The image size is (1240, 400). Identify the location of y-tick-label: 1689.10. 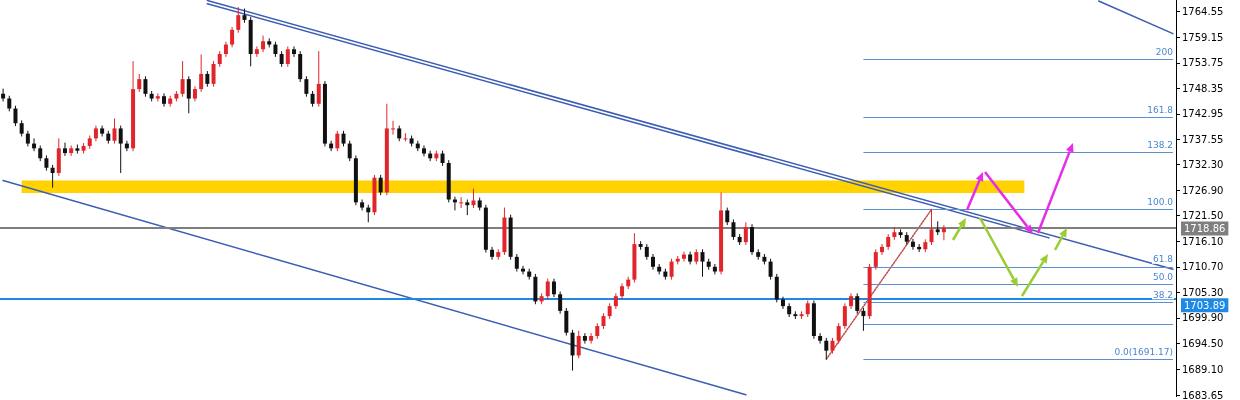
(1203, 369).